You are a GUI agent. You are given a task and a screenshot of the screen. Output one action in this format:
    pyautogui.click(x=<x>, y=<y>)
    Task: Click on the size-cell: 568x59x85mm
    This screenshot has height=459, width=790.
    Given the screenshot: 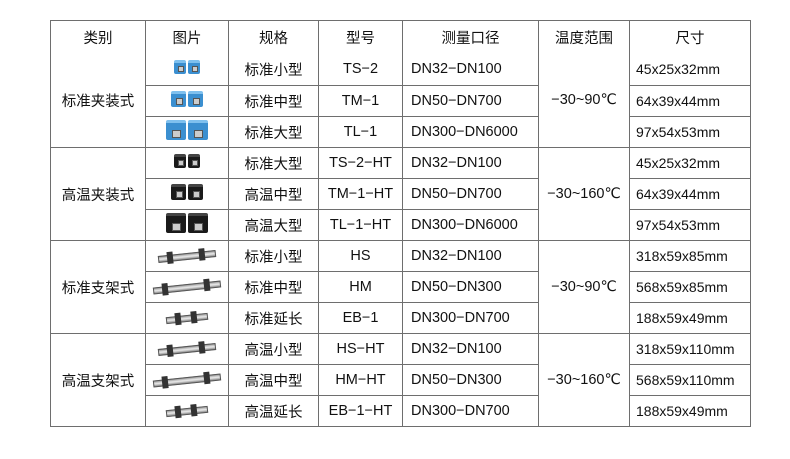 What is the action you would take?
    pyautogui.click(x=690, y=287)
    